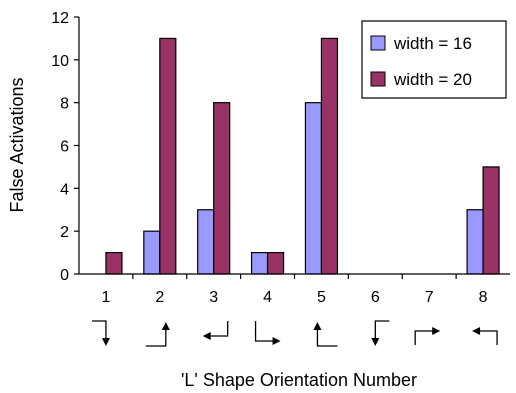  What do you see at coordinates (105, 297) in the screenshot?
I see `x-tick-label: 1` at bounding box center [105, 297].